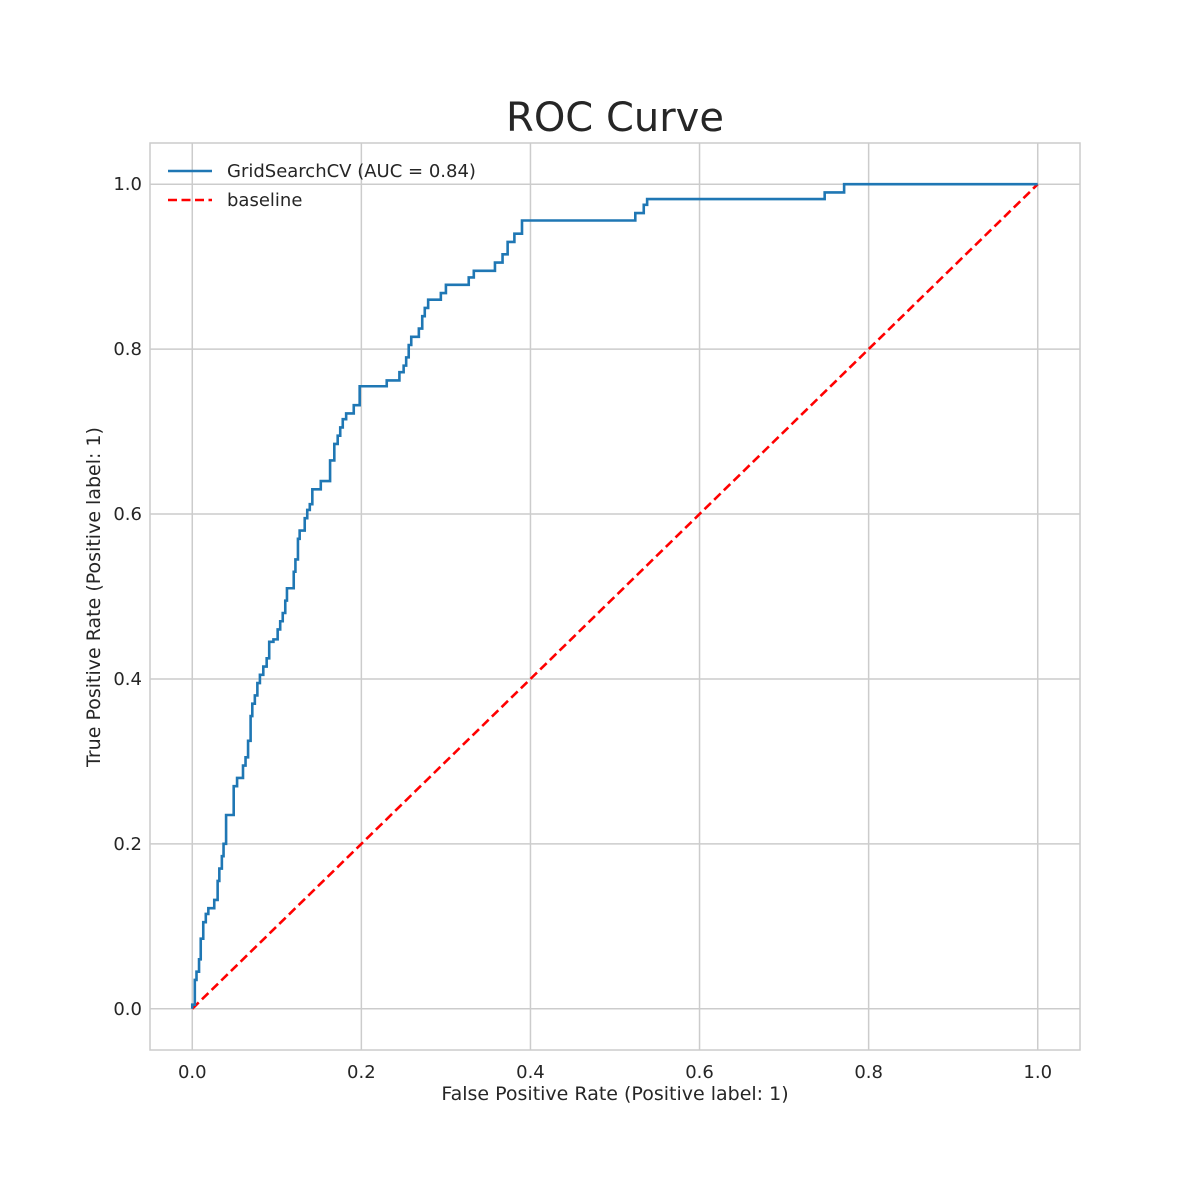  What do you see at coordinates (868, 1072) in the screenshot?
I see `x-tick-label: 0.8` at bounding box center [868, 1072].